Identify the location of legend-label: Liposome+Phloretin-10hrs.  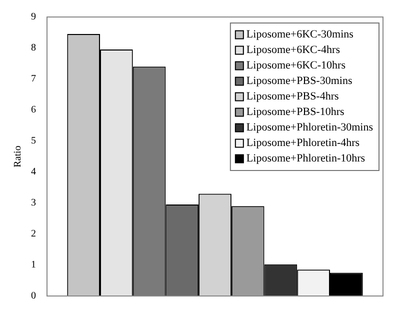
(306, 158).